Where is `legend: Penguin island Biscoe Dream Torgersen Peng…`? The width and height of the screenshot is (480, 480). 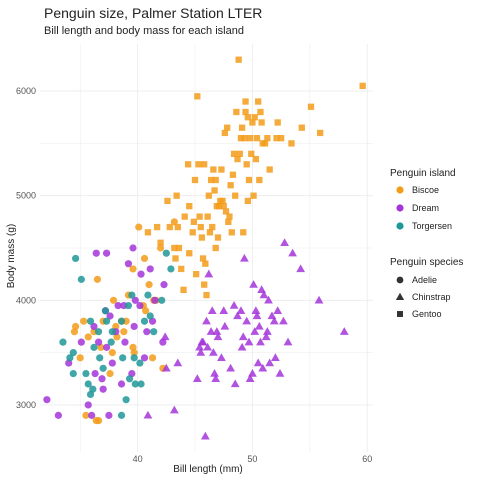
legend: Penguin island Biscoe Dream Torgersen Peng… is located at coordinates (426, 243).